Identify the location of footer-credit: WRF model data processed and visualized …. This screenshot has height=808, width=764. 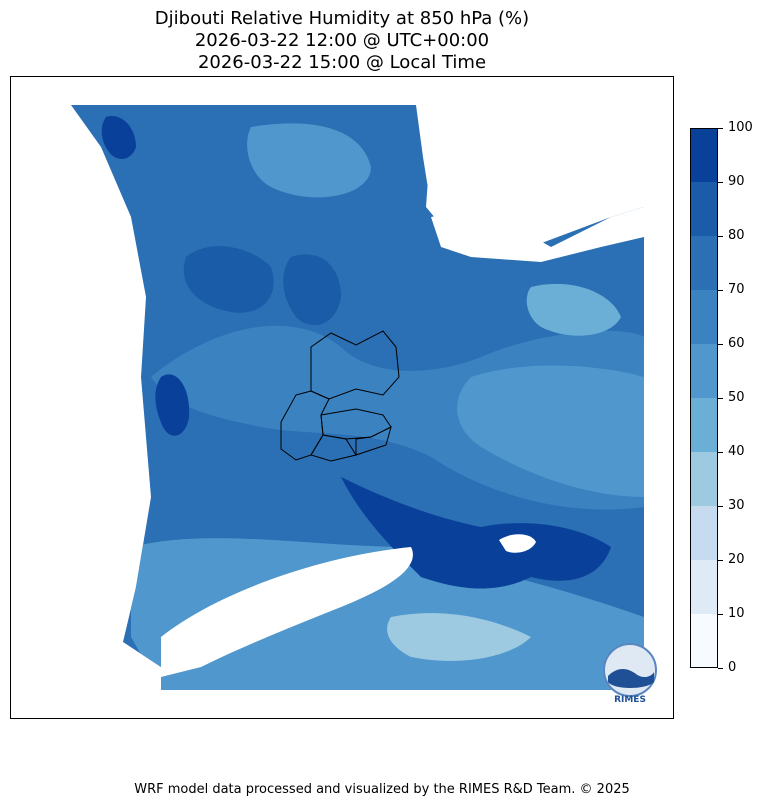
(382, 789).